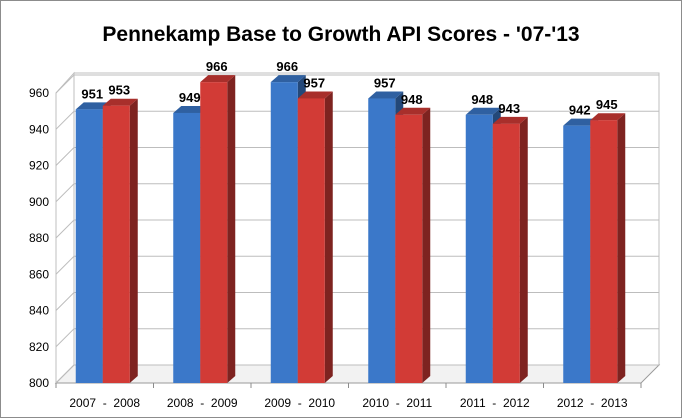 The height and width of the screenshot is (418, 682). What do you see at coordinates (202, 403) in the screenshot?
I see `x-tick-label: 2008 - 2009` at bounding box center [202, 403].